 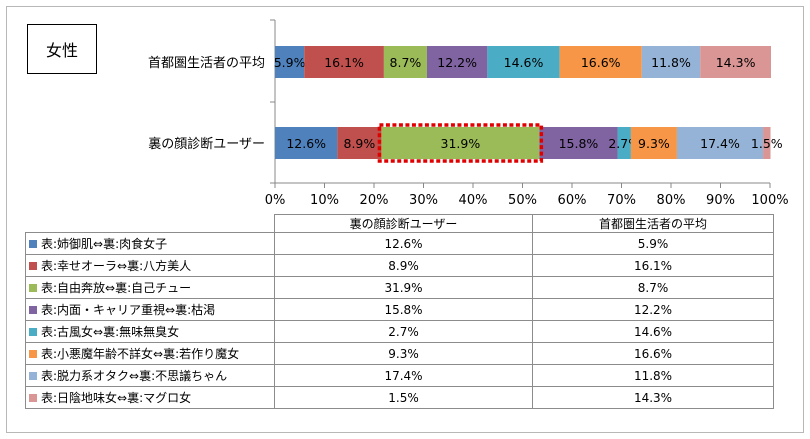 I want to click on gender-badge: 女性, so click(x=62, y=49).